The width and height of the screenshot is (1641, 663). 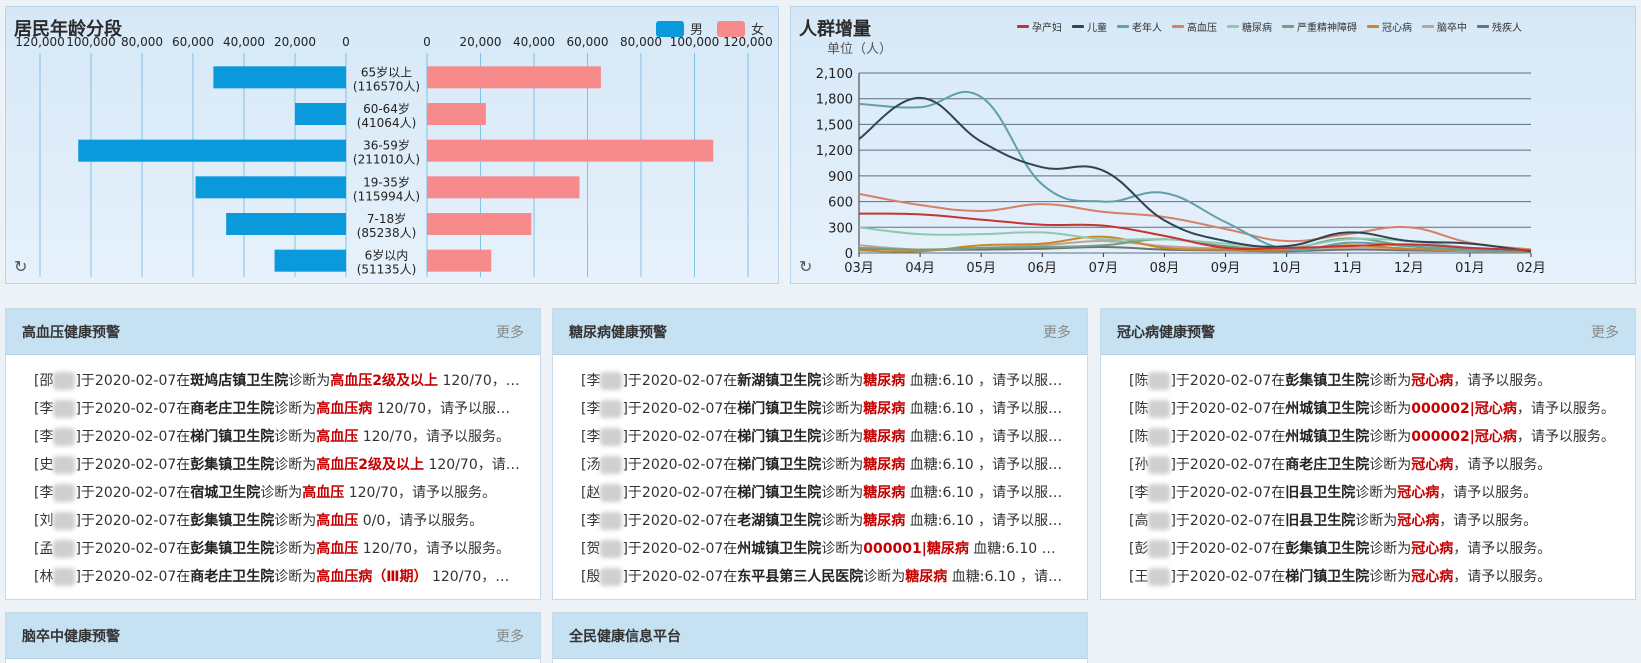 I want to click on y-tick-label: 1,500, so click(x=834, y=125).